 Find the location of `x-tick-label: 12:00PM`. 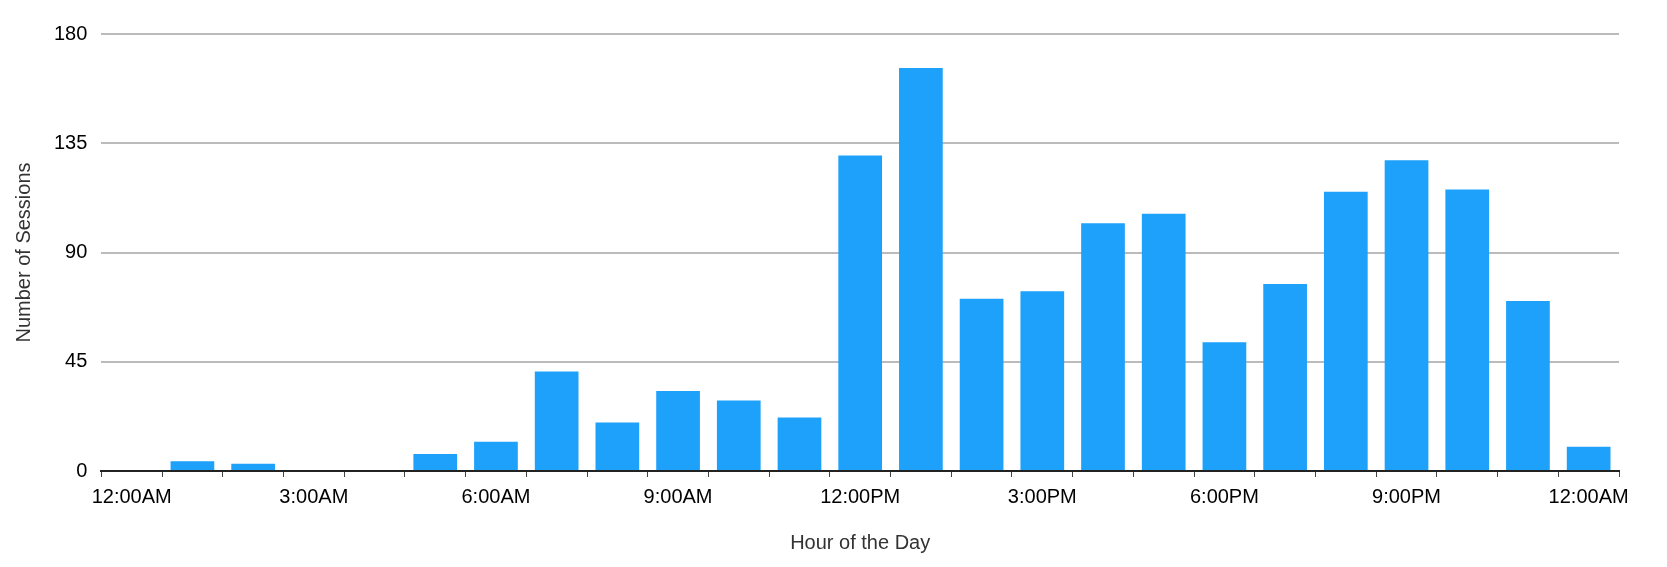

x-tick-label: 12:00PM is located at coordinates (860, 495).